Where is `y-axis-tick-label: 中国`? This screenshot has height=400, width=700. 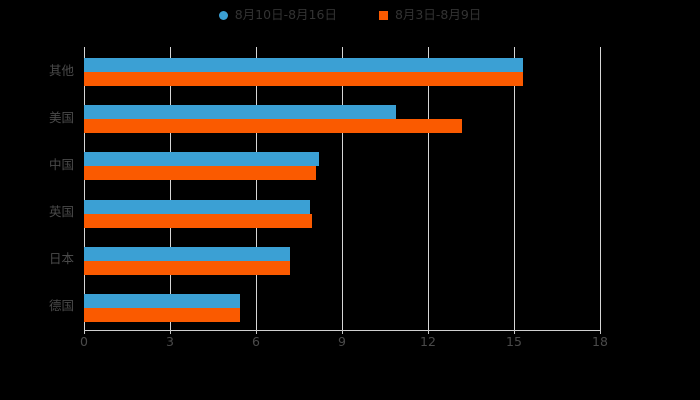 y-axis-tick-label: 中国 is located at coordinates (61, 164).